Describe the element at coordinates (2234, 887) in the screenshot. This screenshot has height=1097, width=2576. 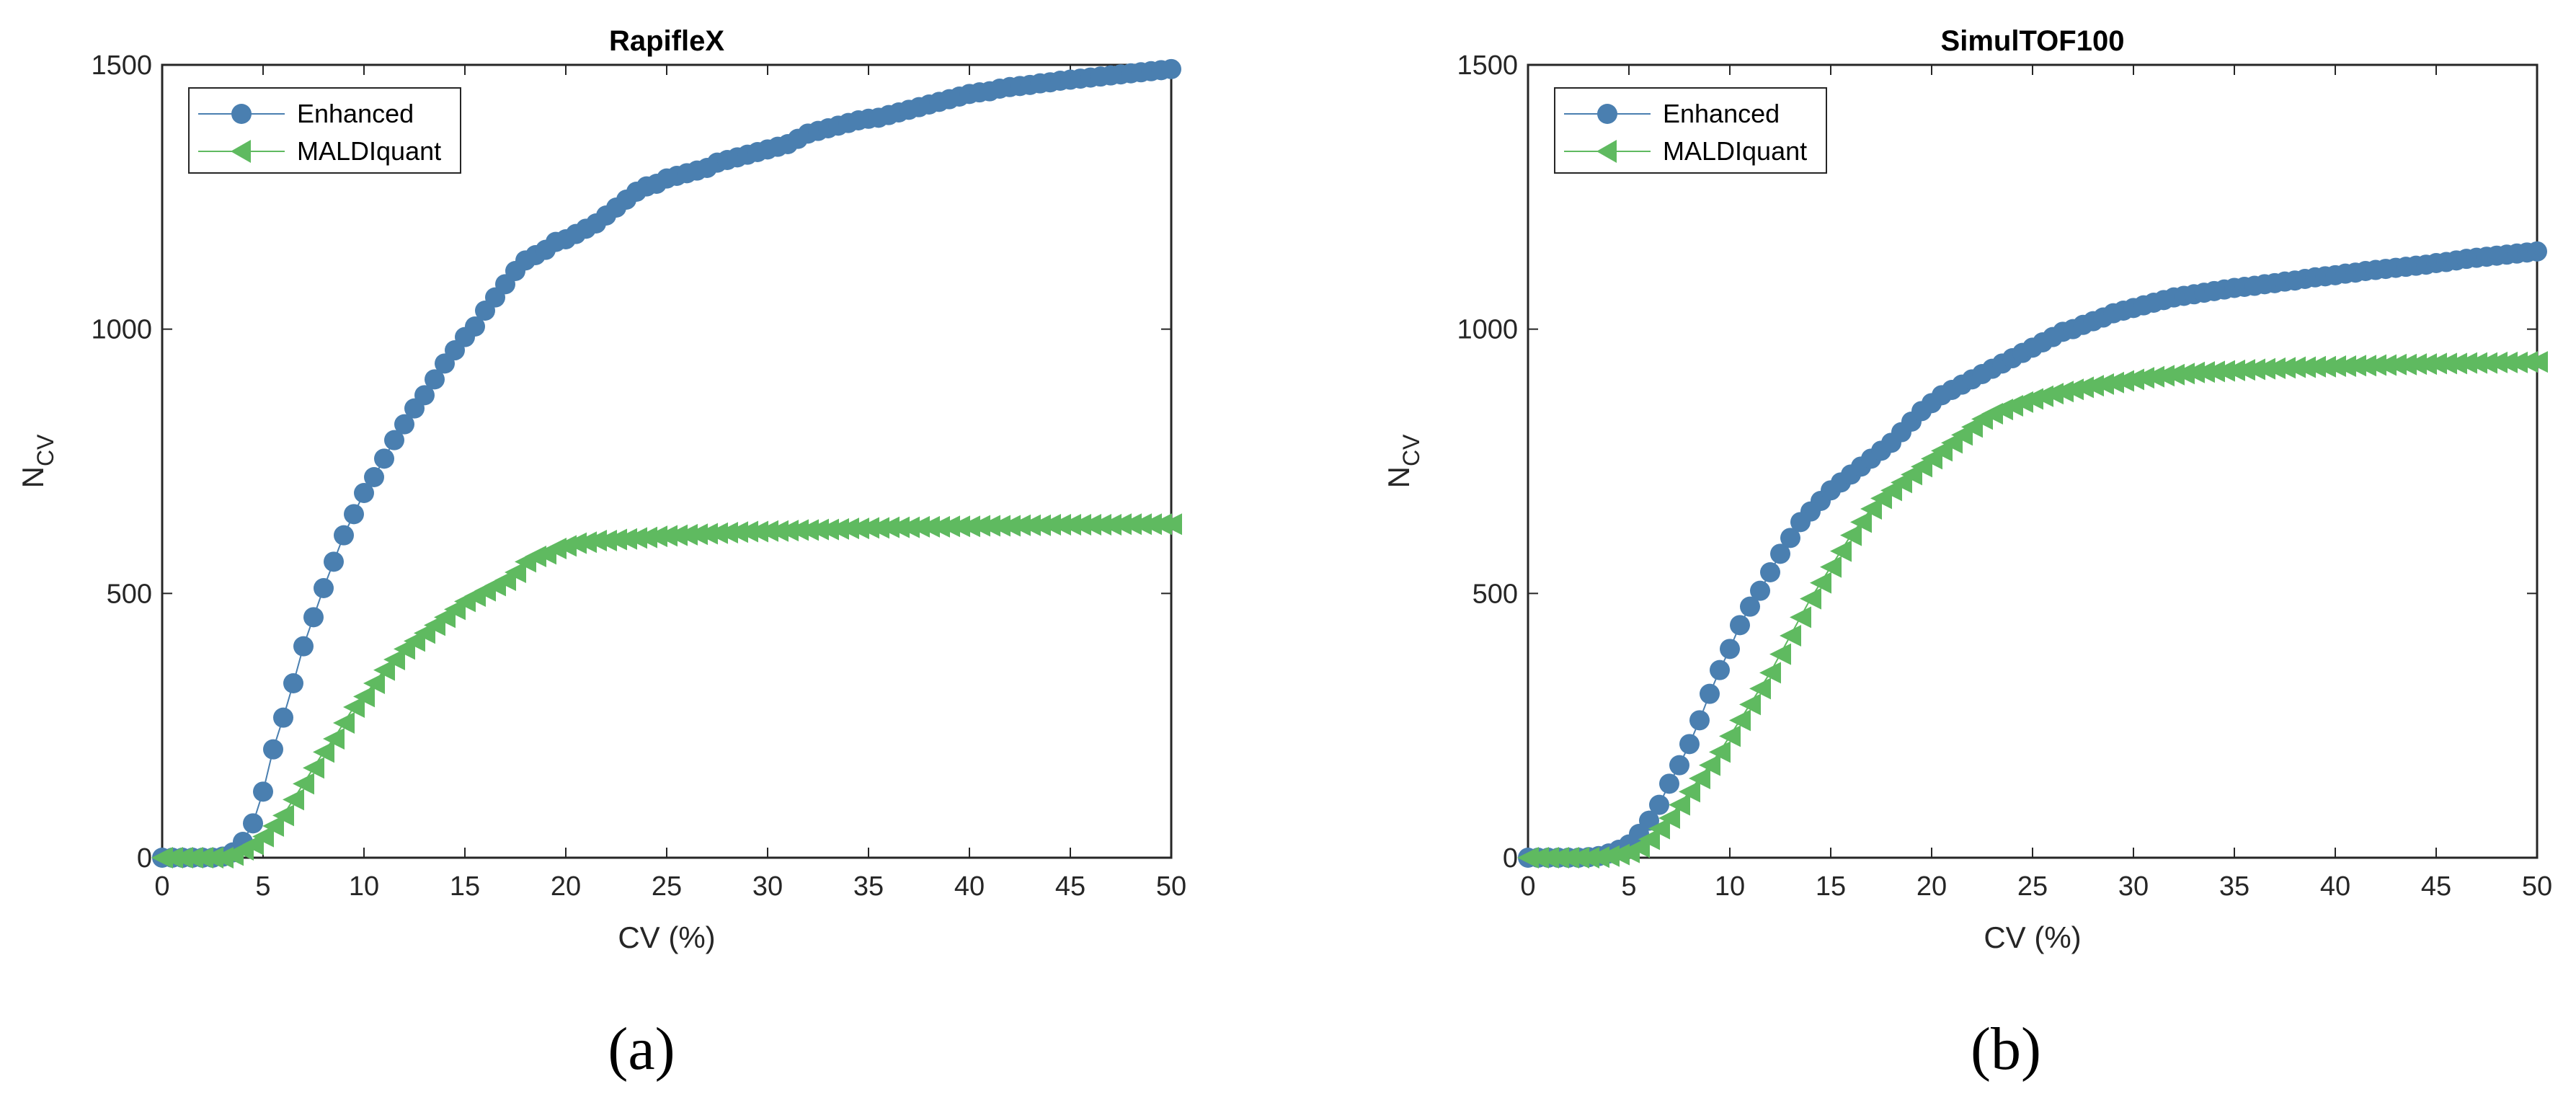
I see `x-tick-label-b: 35` at that location.